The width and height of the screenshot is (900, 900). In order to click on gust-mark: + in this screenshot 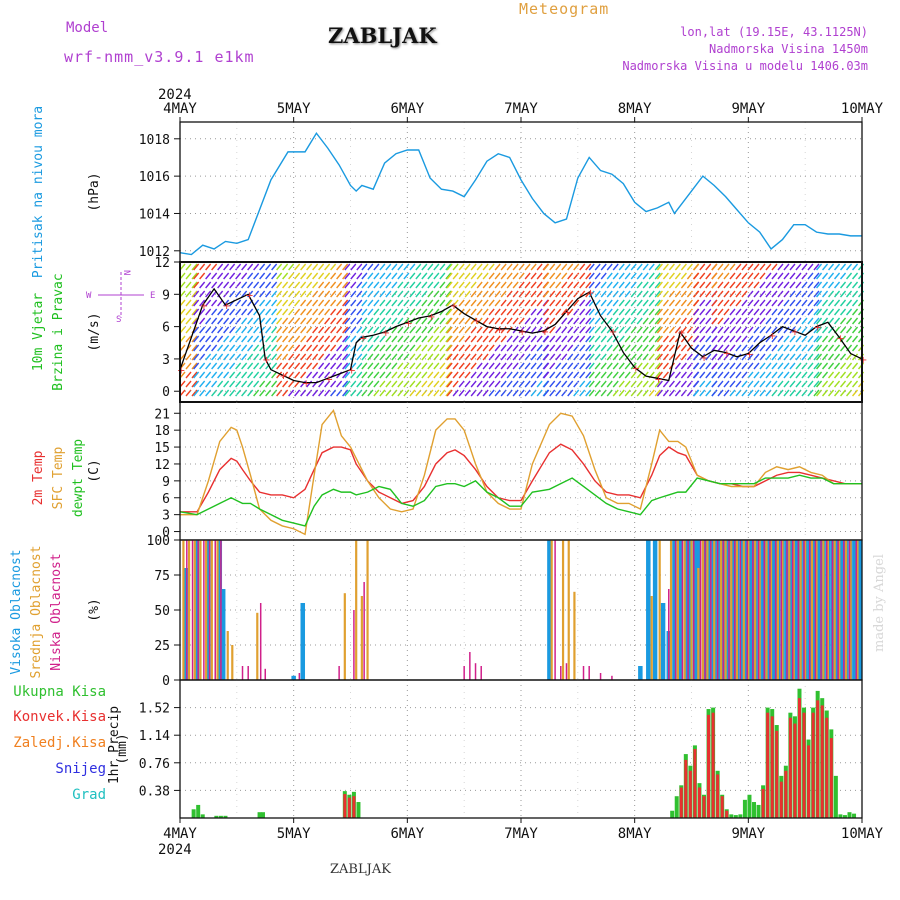, I will do `click(840, 338)`.